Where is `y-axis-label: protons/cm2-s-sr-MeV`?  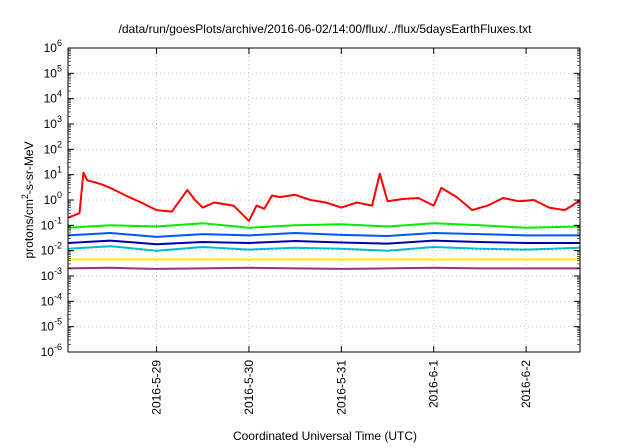 y-axis-label: protons/cm2-s-sr-MeV is located at coordinates (28, 199).